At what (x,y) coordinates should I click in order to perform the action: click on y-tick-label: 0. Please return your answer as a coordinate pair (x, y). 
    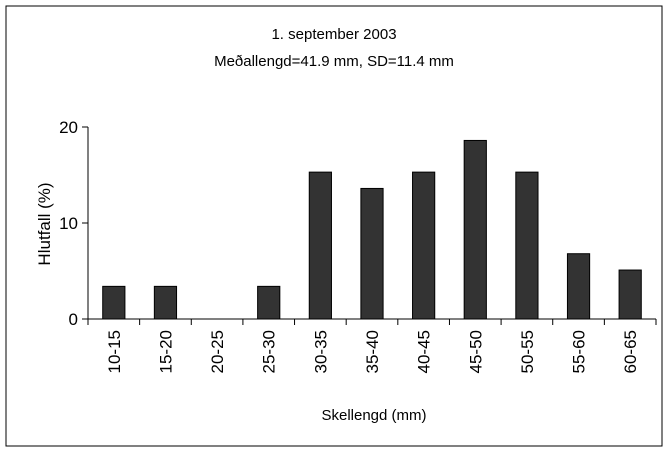
    Looking at the image, I should click on (73, 319).